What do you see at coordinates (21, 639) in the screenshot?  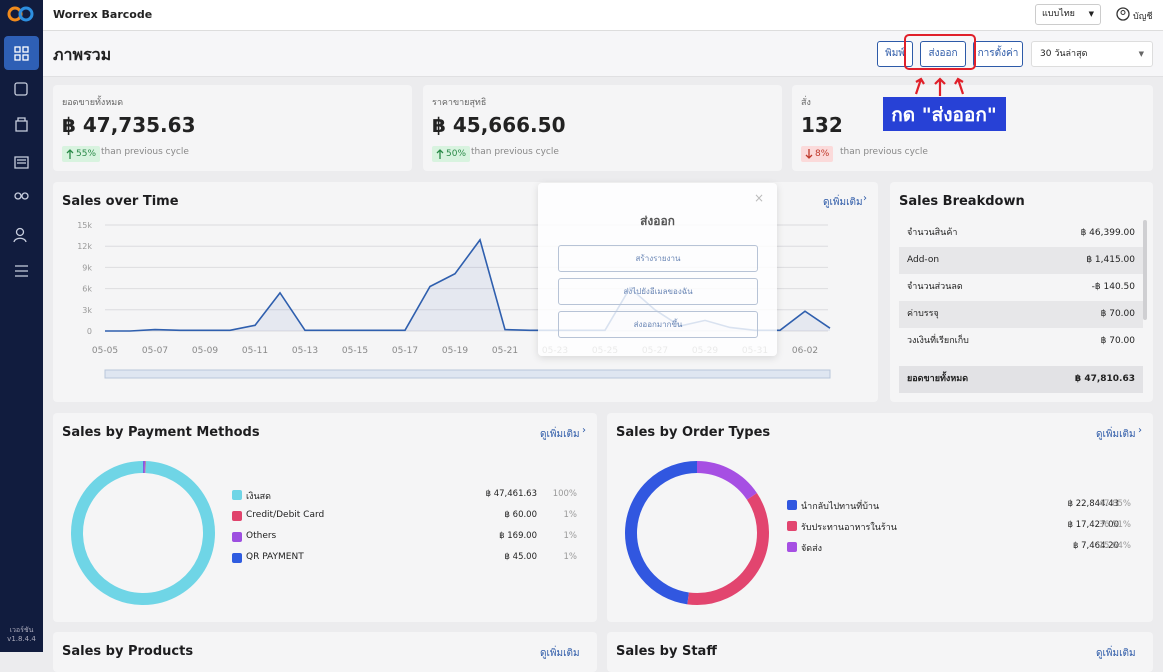 I see `version: v1.8.4.4` at bounding box center [21, 639].